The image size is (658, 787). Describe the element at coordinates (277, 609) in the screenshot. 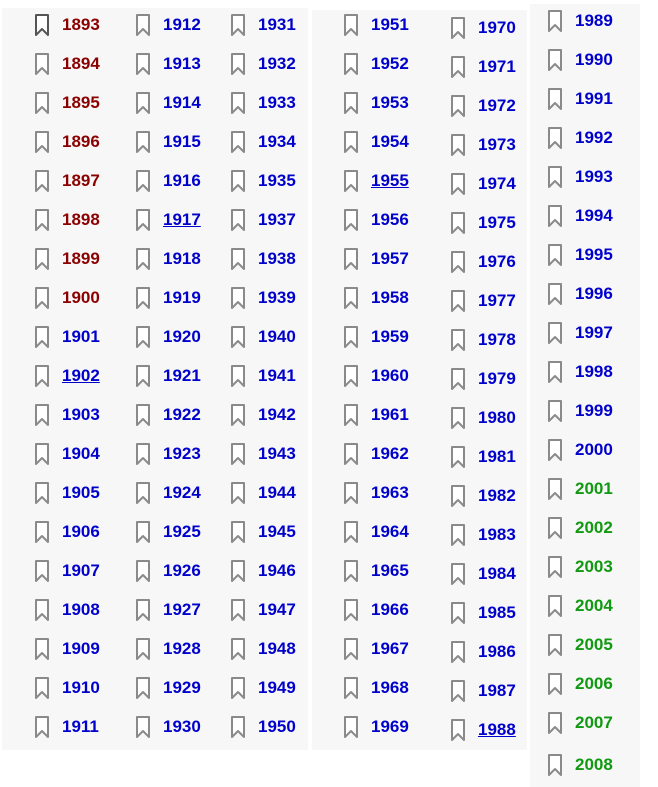

I see `year-link: 1947` at that location.